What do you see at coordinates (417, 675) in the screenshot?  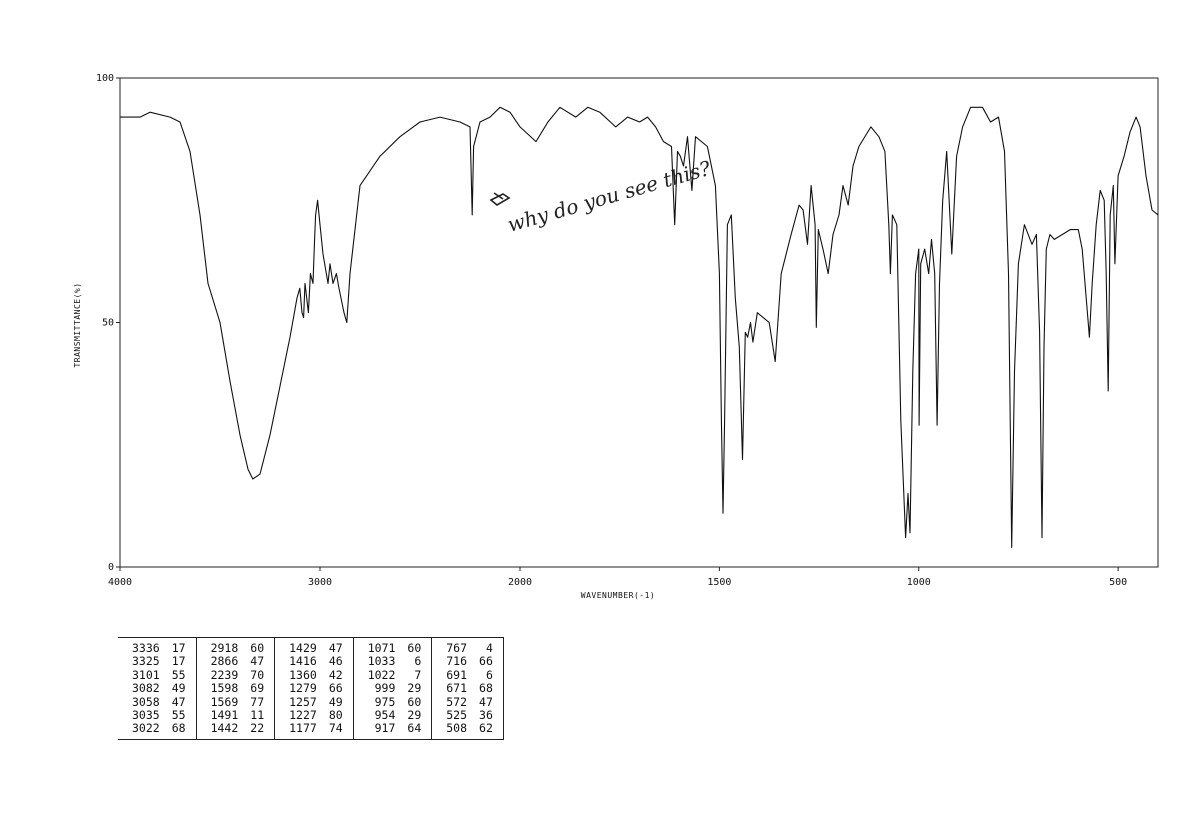 I see `peak-transmittance: 7` at bounding box center [417, 675].